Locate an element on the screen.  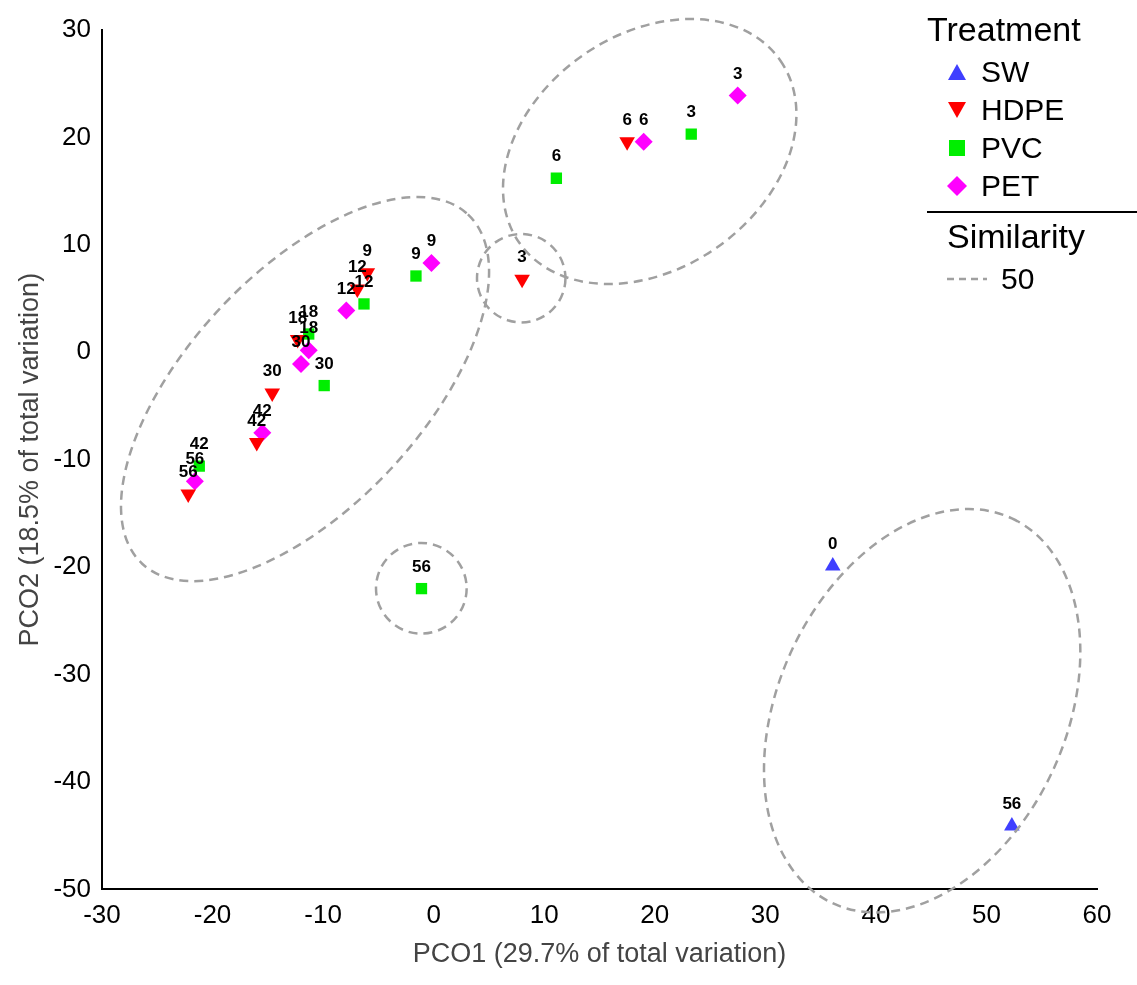
y-tick-label: -10 is located at coordinates (72, 457).